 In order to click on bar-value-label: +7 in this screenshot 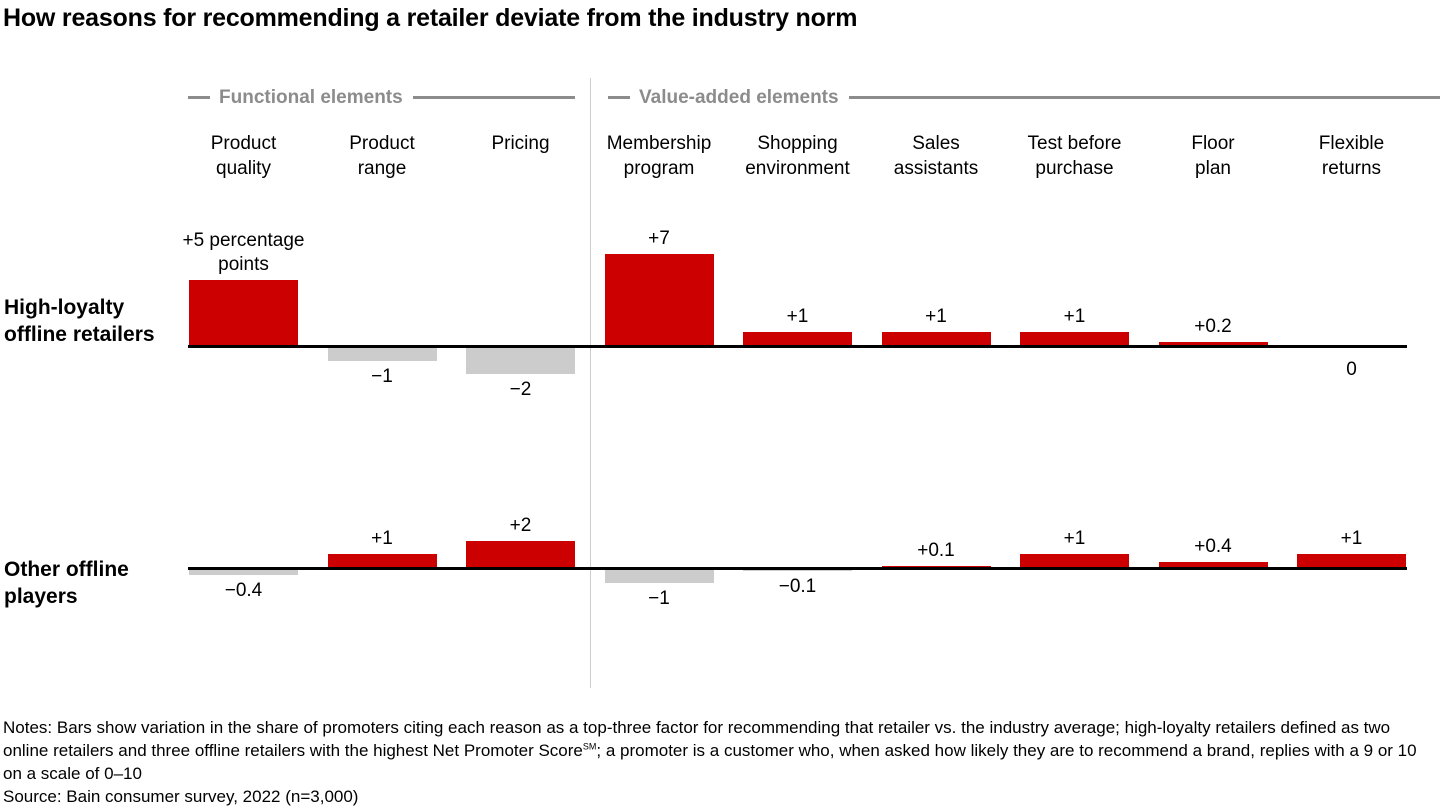, I will do `click(659, 238)`.